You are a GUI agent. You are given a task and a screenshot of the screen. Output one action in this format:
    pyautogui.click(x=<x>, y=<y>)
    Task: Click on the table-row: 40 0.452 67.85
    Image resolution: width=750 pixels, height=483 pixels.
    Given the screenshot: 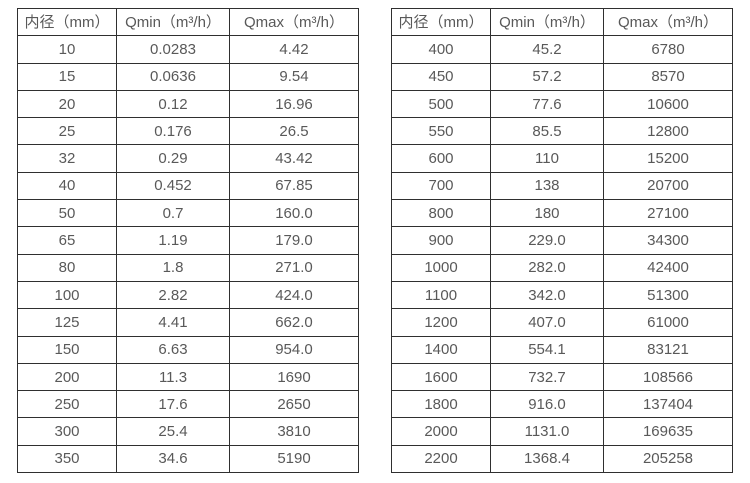 What is the action you would take?
    pyautogui.click(x=188, y=186)
    